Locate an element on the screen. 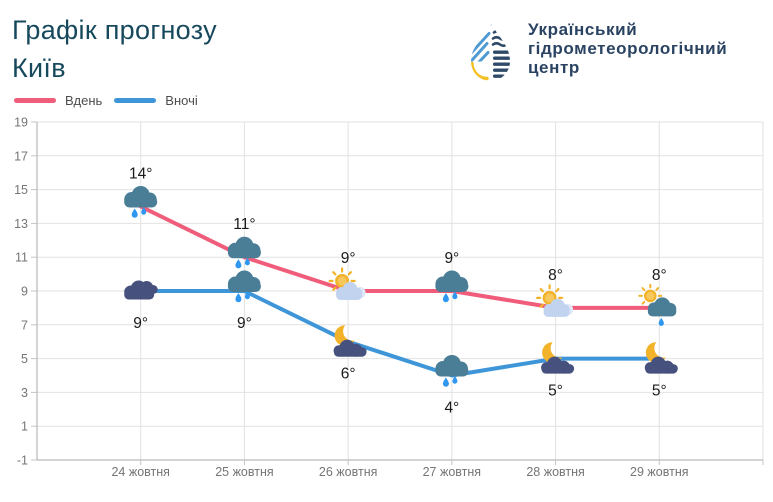 This screenshot has height=502, width=773. uhmc-logo-text-line2: гідрометеорологічний is located at coordinates (628, 48).